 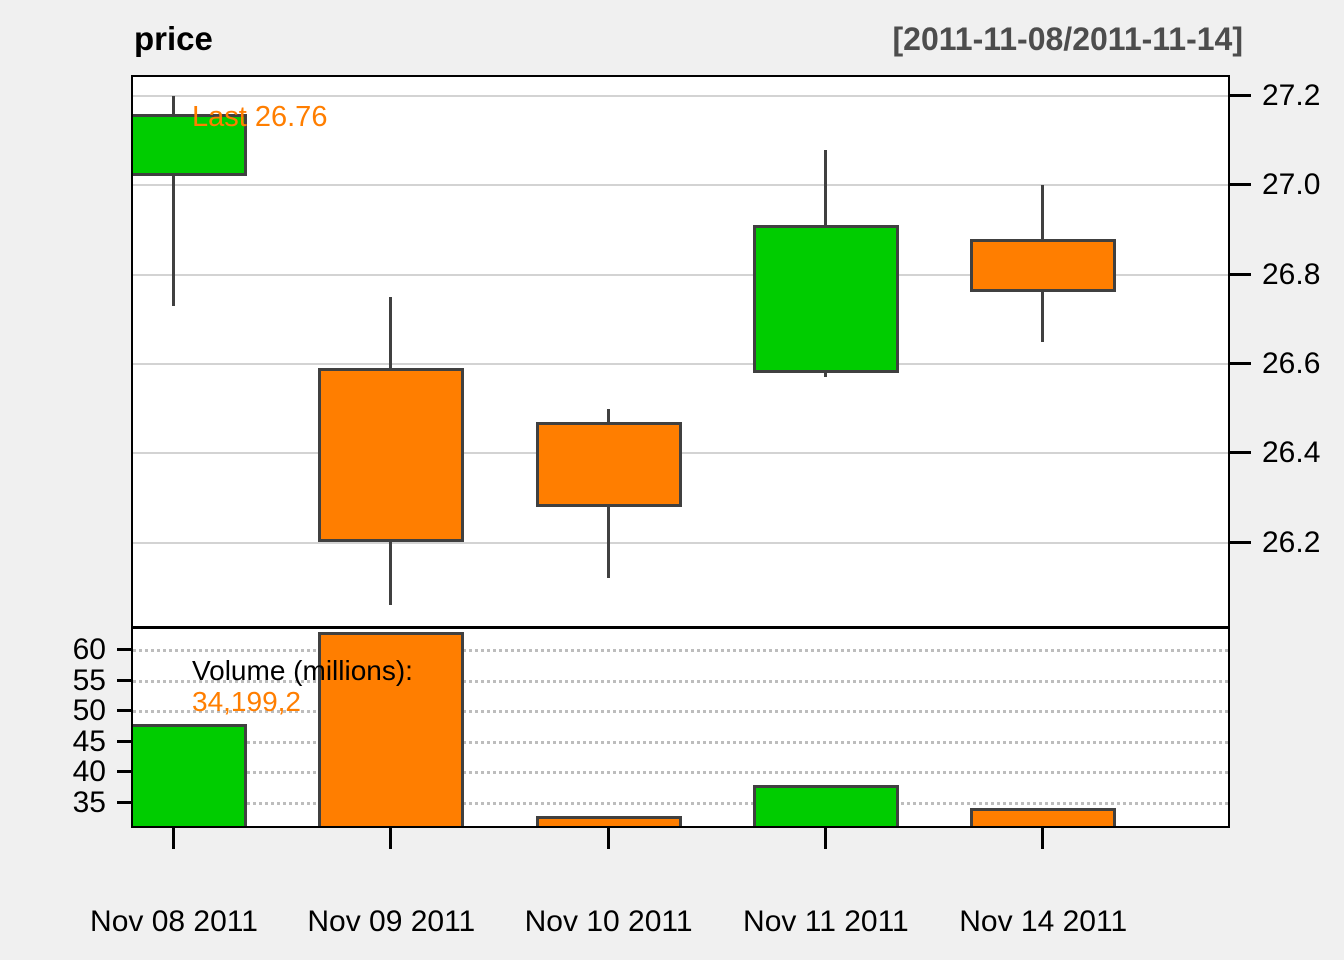 I want to click on price-axis-label: 27.2, so click(x=1291, y=95).